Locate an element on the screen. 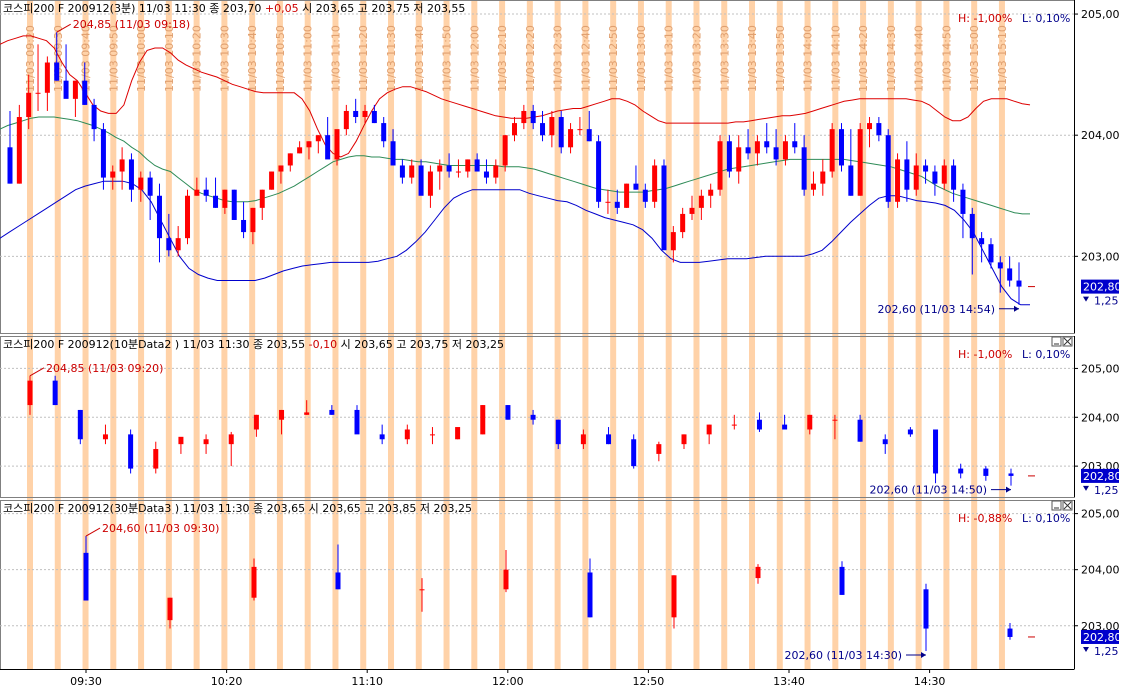 Image resolution: width=1131 pixels, height=693 pixels. band-label: 11/03 09:30 is located at coordinates (58, 58).